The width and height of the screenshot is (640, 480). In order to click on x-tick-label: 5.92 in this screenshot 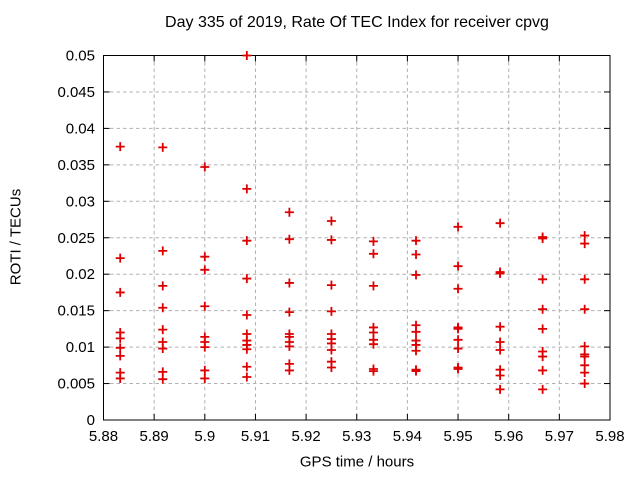, I will do `click(305, 436)`.